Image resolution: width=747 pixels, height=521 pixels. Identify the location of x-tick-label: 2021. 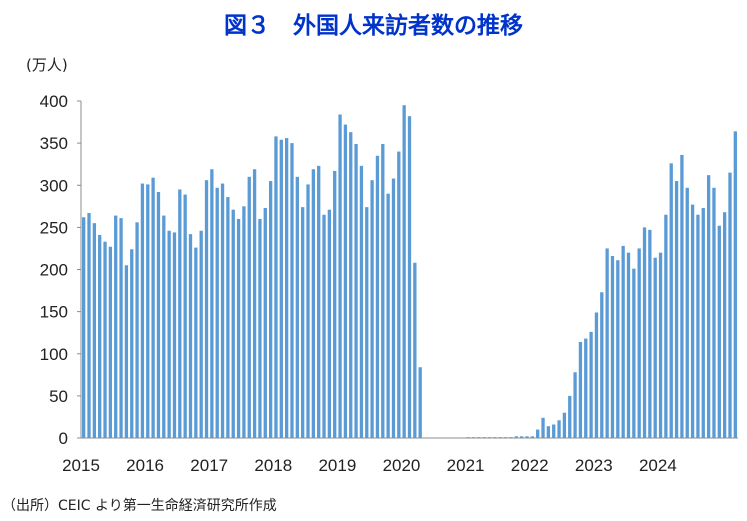
(466, 465).